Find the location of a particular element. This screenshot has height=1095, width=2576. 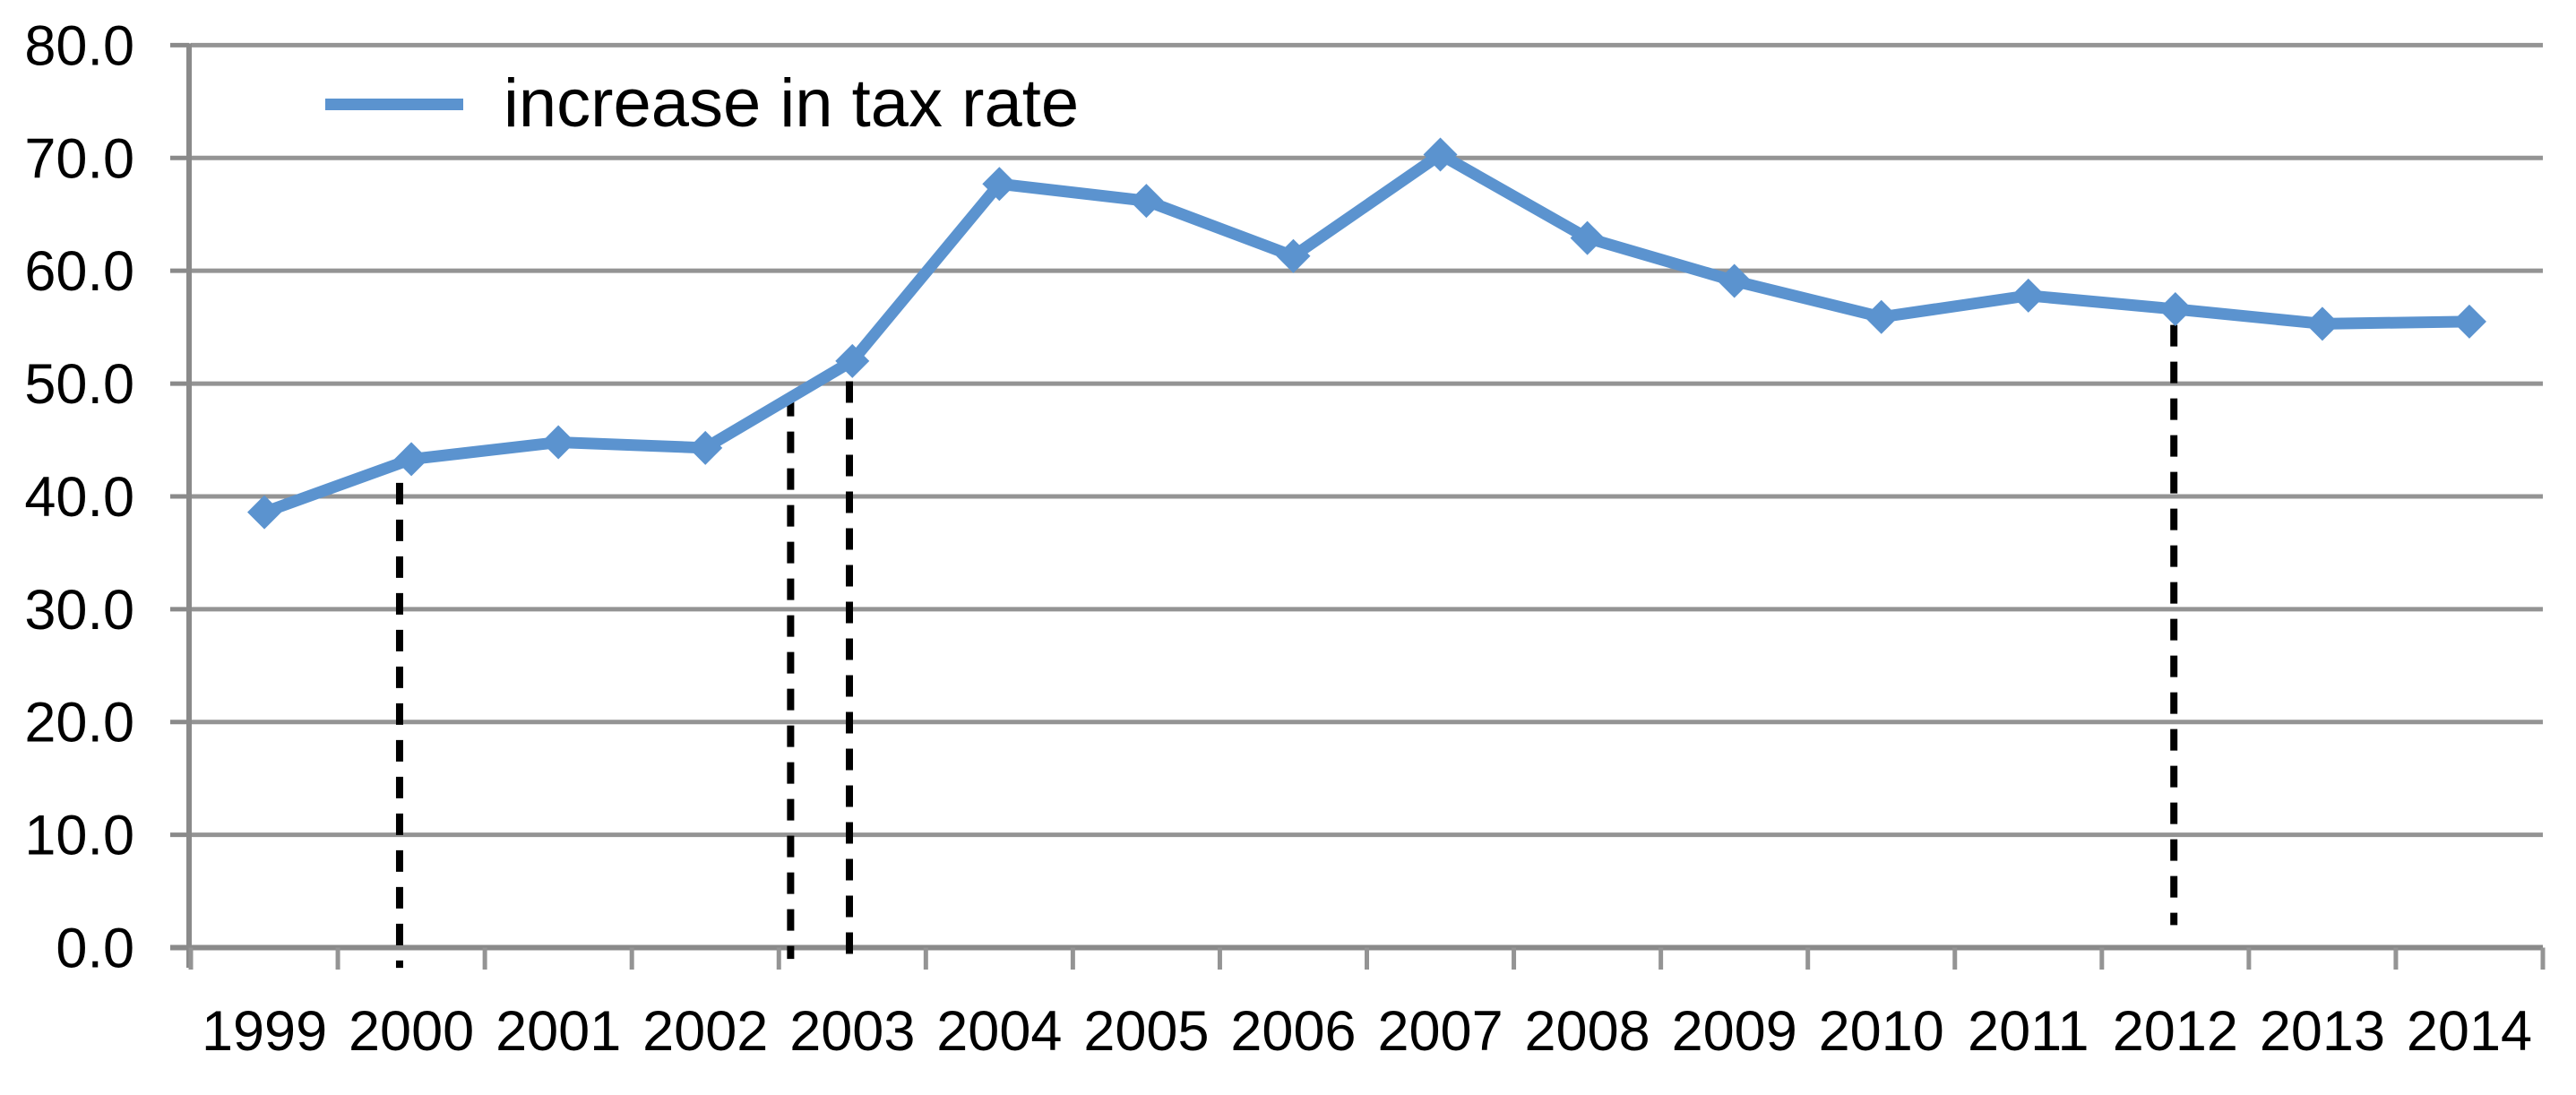

x-tick-label-2010: 2010 is located at coordinates (1882, 1031).